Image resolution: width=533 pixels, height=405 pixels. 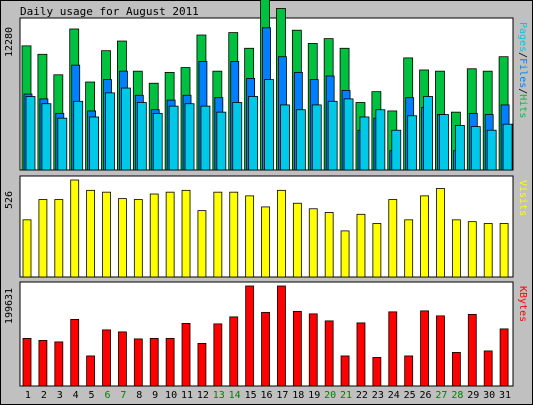 I want to click on legend-visits: Visits, so click(x=522, y=198).